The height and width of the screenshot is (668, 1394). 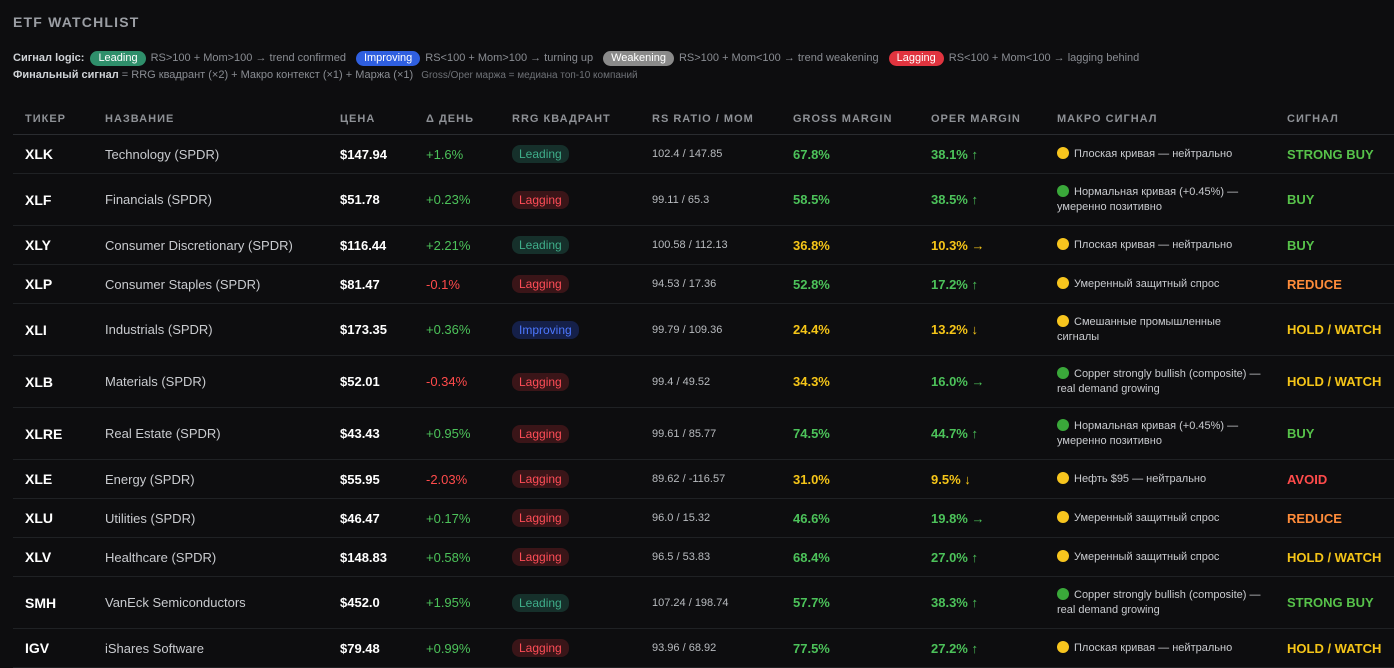 I want to click on ticker-cell: XLP, so click(x=53, y=284).